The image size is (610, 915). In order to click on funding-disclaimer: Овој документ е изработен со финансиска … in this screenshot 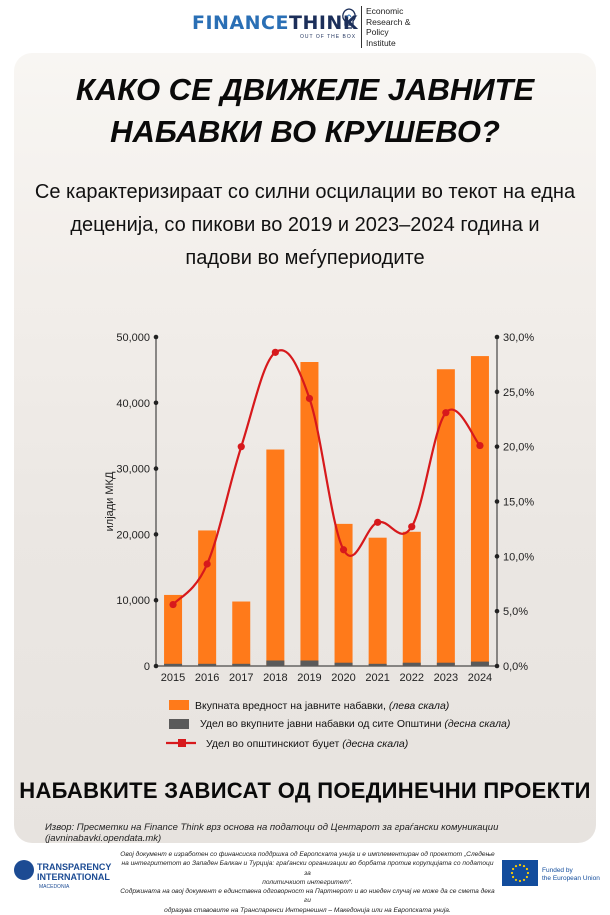, I will do `click(307, 882)`.